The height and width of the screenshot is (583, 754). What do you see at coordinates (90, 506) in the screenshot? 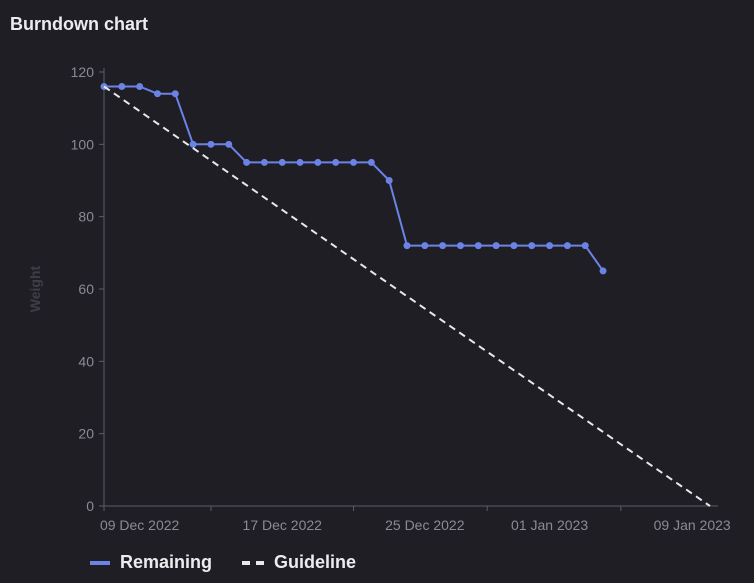
I see `y-tick-label: 0` at bounding box center [90, 506].